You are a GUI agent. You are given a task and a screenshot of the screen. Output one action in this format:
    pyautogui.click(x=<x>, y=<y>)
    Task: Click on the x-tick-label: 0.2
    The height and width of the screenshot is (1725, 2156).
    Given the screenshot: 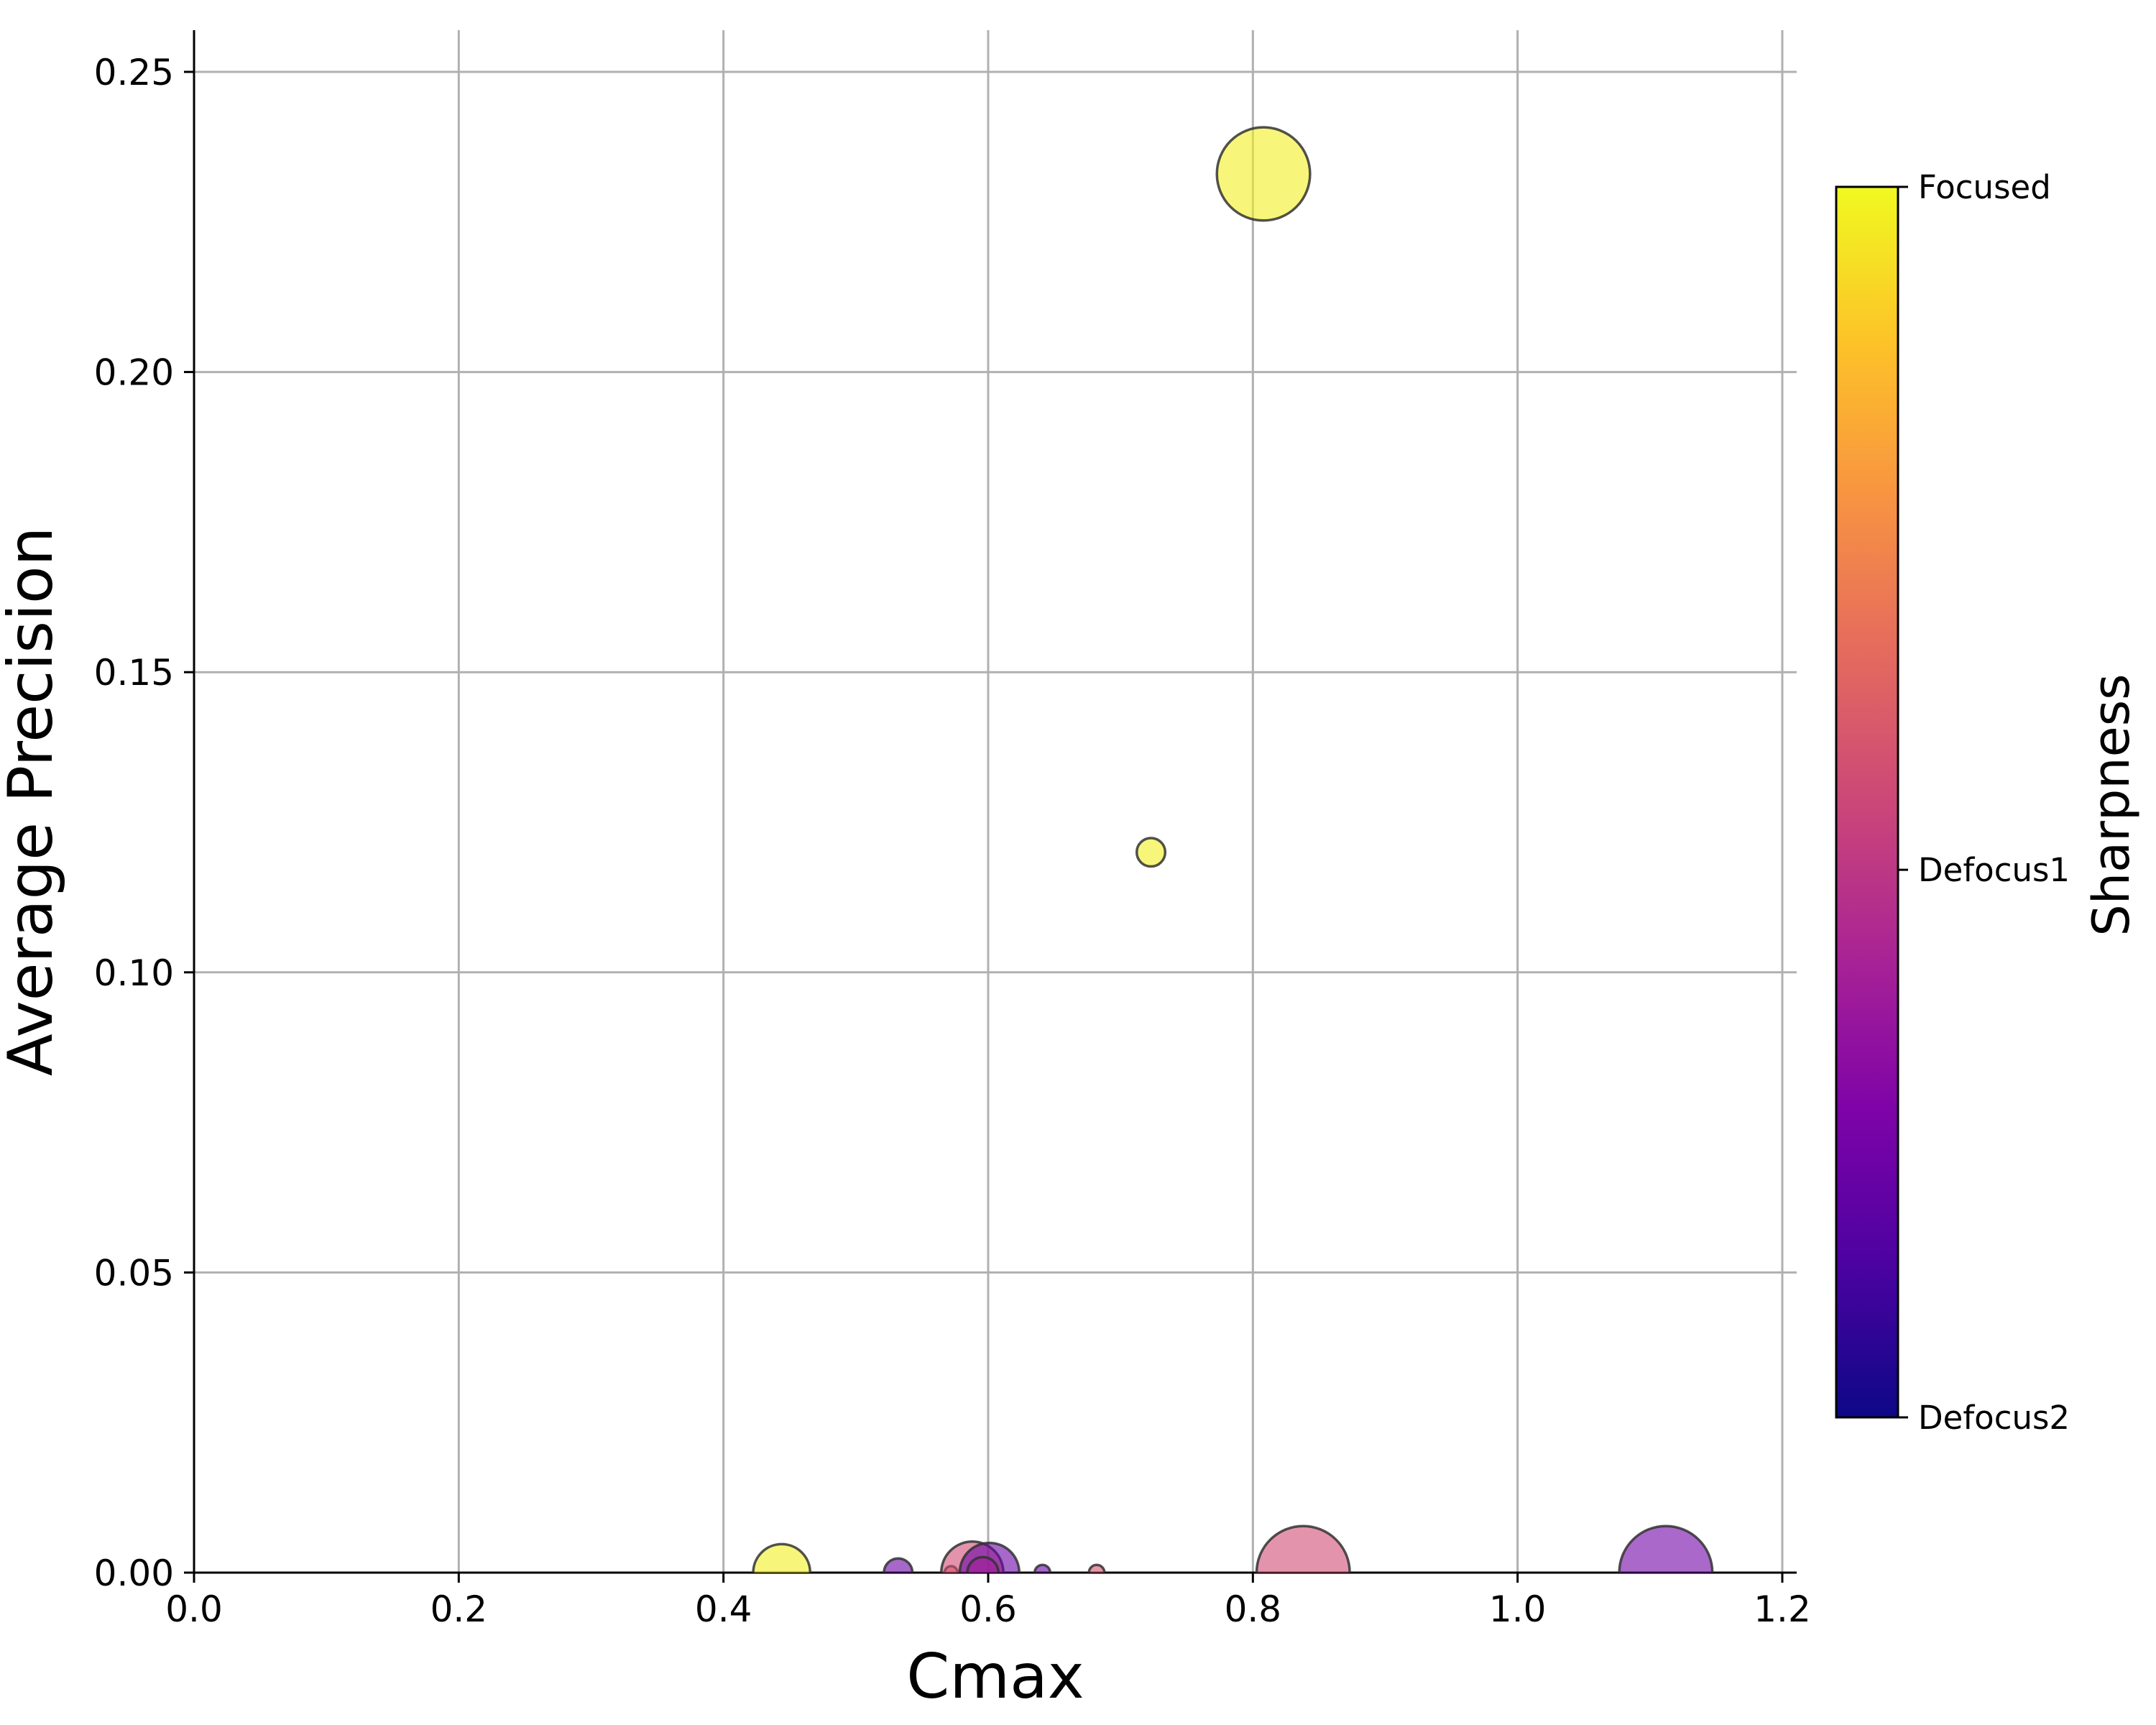 What is the action you would take?
    pyautogui.click(x=459, y=1609)
    